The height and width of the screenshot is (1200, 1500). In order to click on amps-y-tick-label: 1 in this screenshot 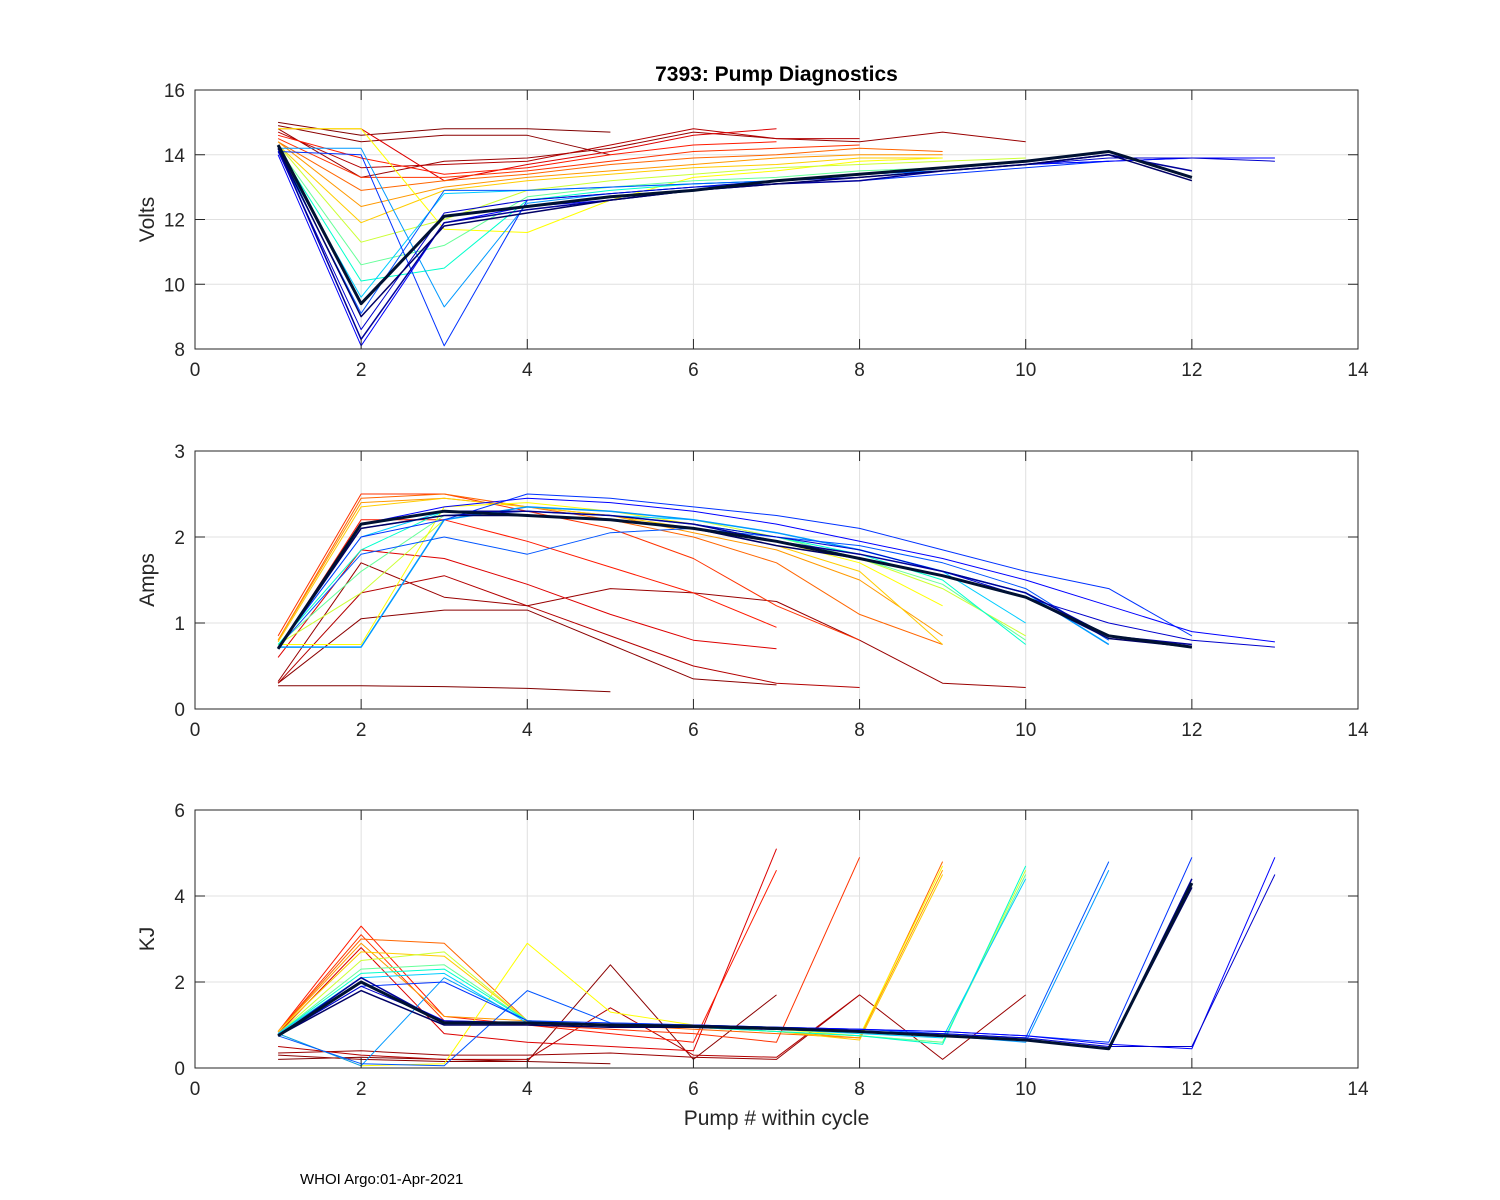, I will do `click(179, 624)`.